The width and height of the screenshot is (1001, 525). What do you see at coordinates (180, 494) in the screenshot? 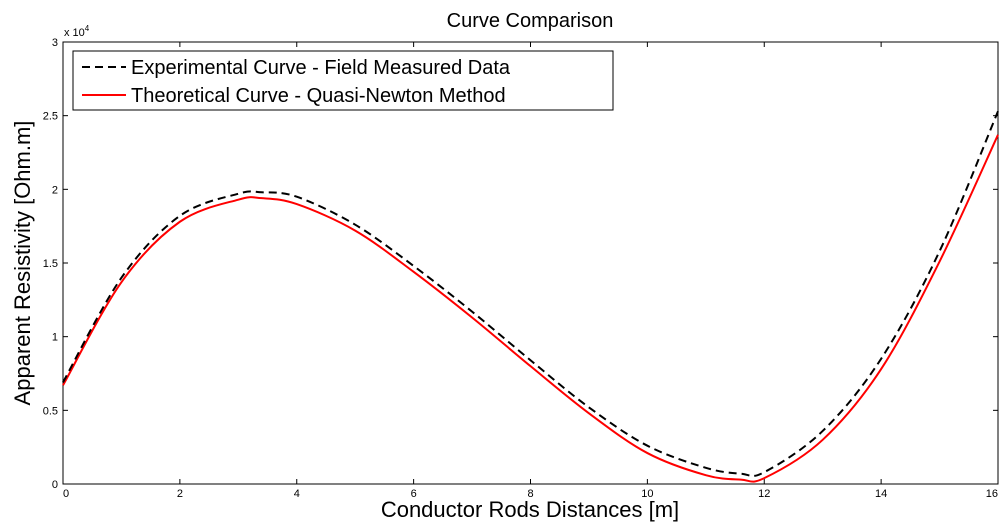
I see `x-tick-label: 2` at bounding box center [180, 494].